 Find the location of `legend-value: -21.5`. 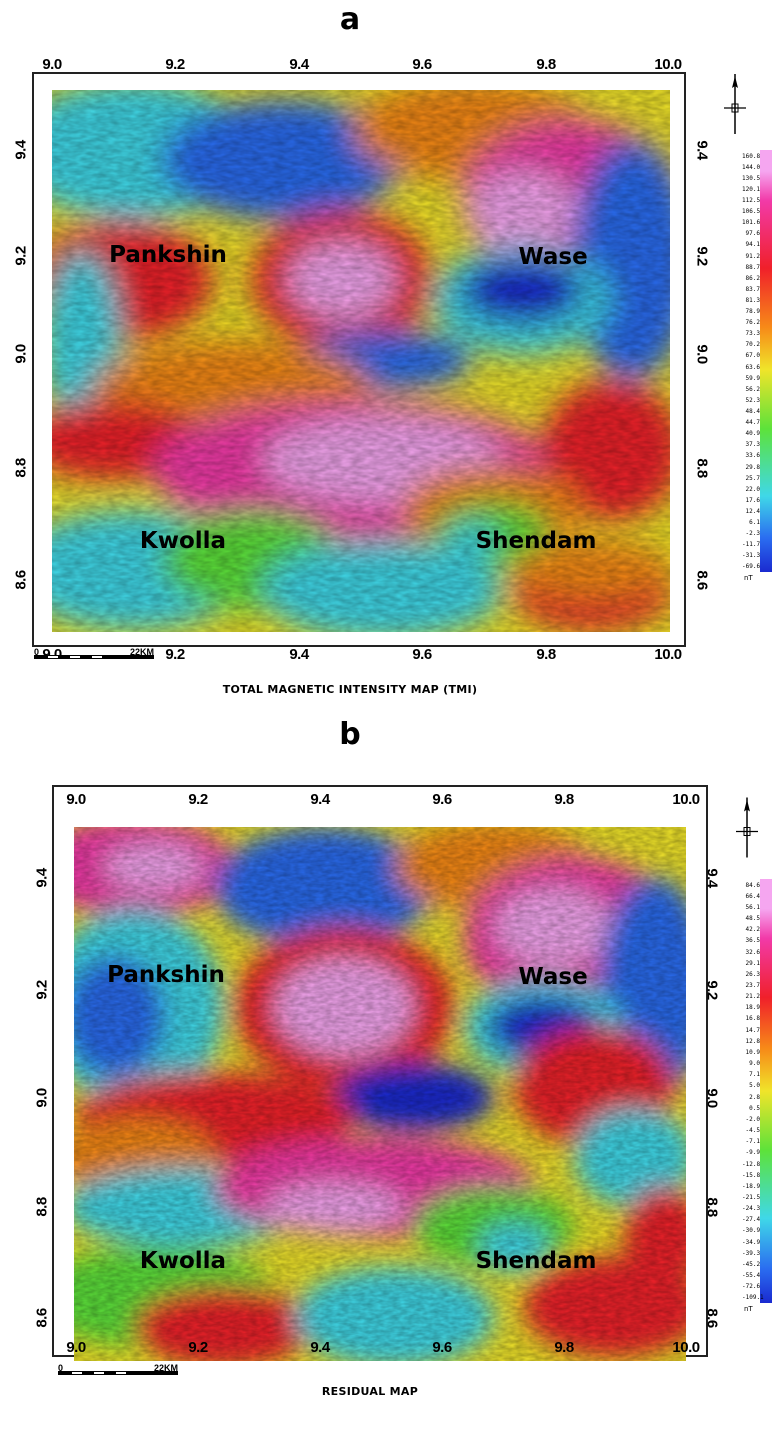

legend-value: -21.5 is located at coordinates (751, 1197).